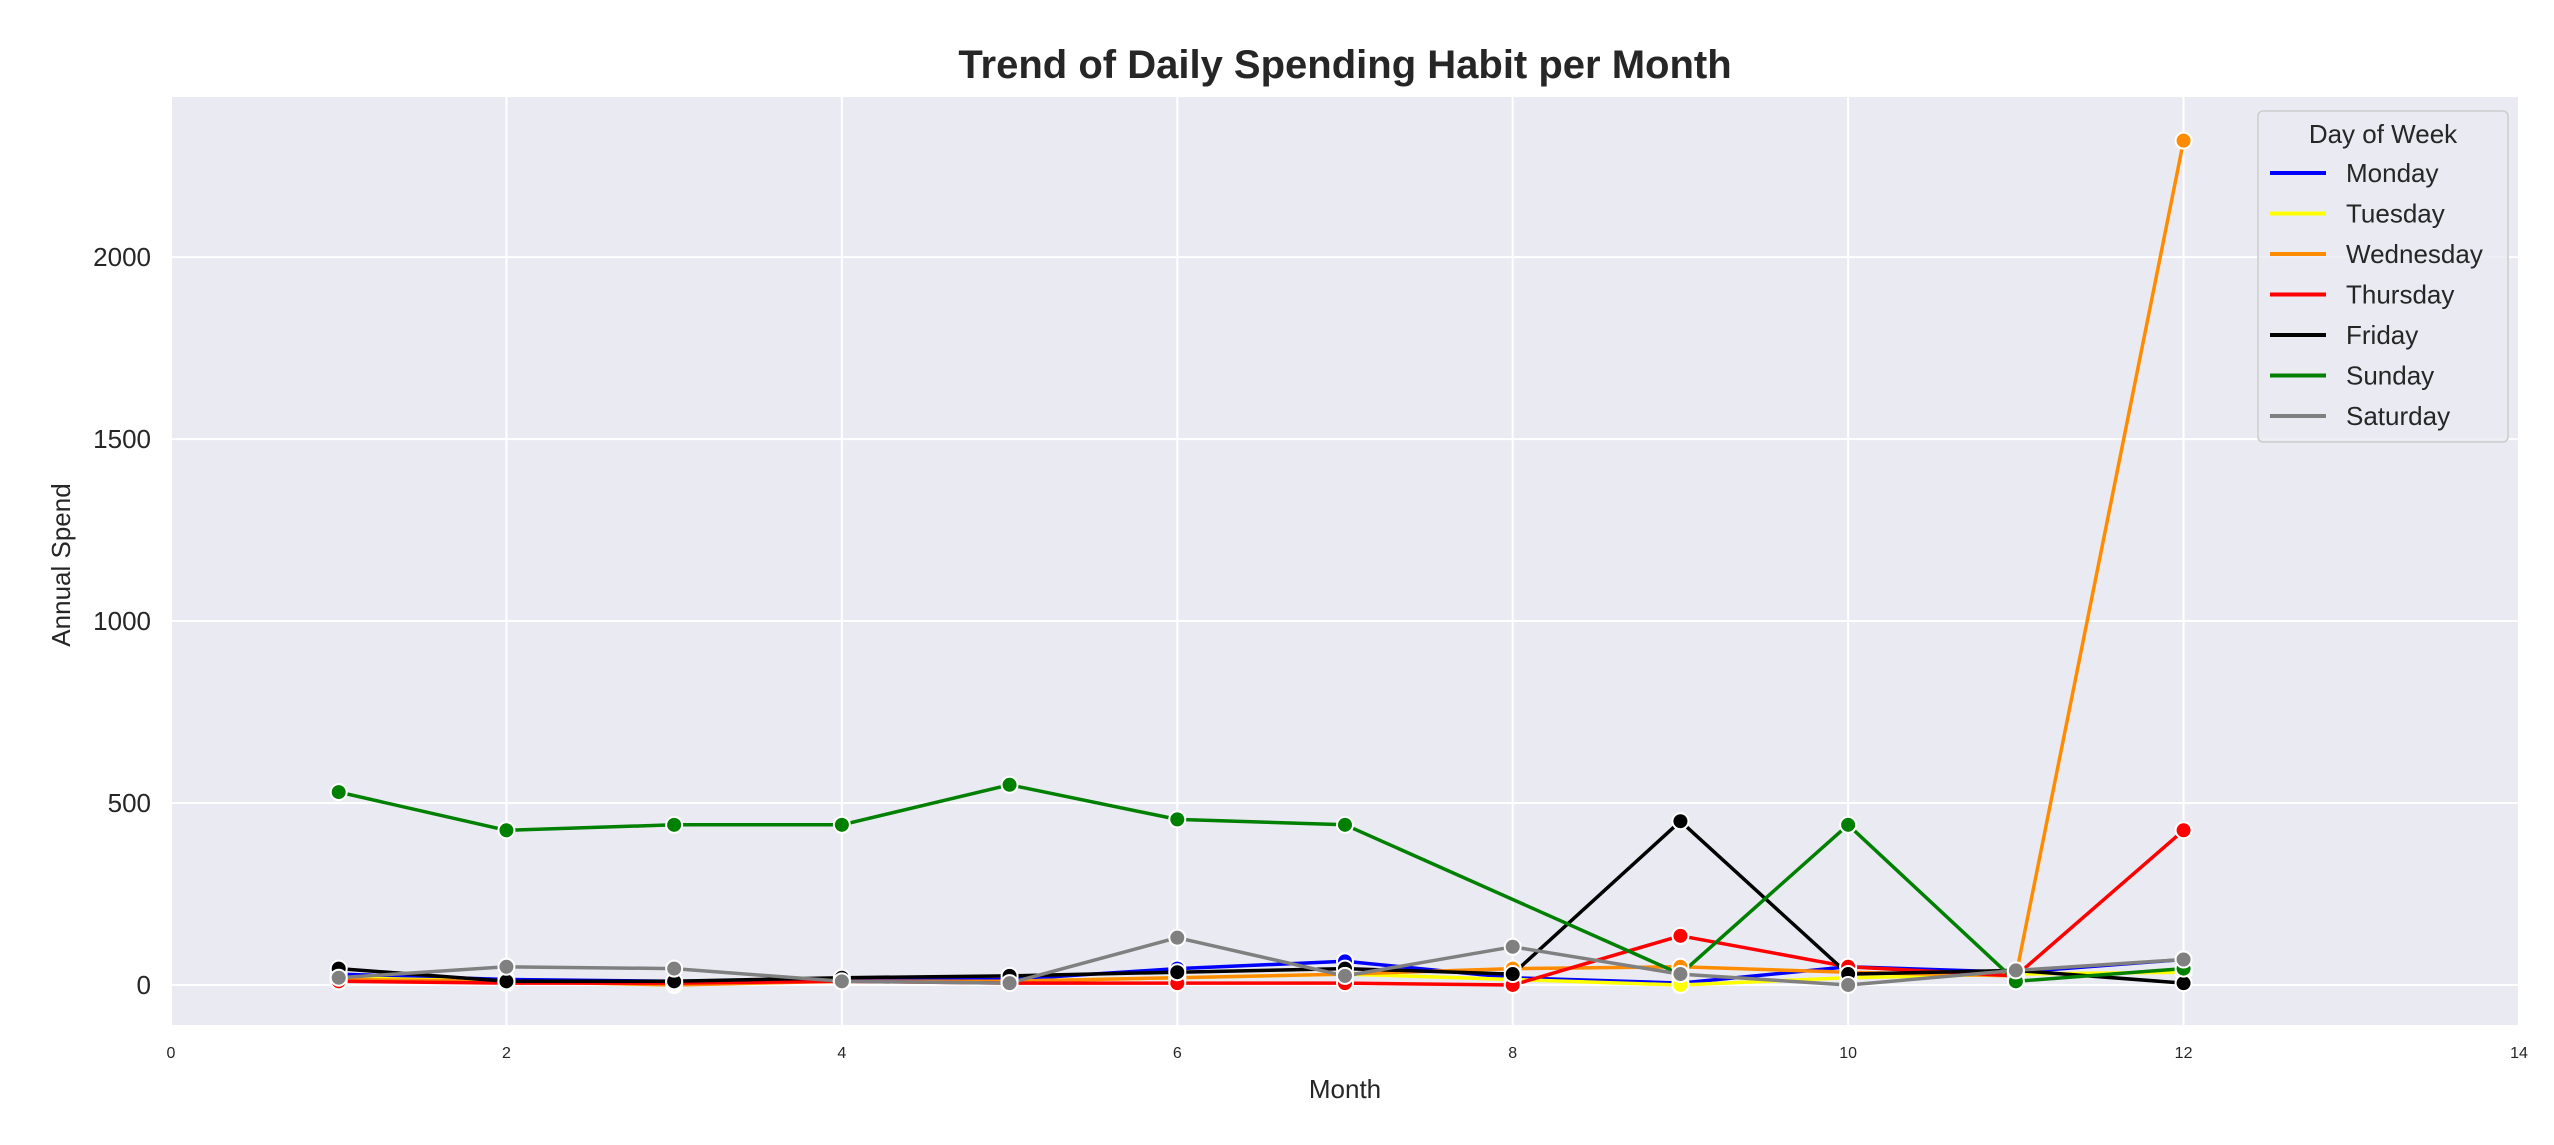 The image size is (2554, 1145). What do you see at coordinates (2184, 1053) in the screenshot?
I see `x-tick-label: 12` at bounding box center [2184, 1053].